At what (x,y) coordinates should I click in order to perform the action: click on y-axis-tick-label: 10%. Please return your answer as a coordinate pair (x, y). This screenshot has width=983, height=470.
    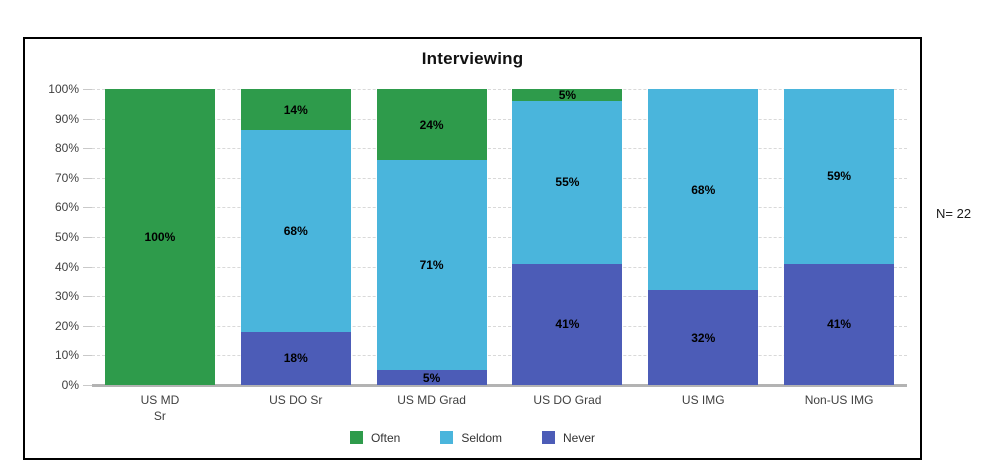
    Looking at the image, I should click on (66, 355).